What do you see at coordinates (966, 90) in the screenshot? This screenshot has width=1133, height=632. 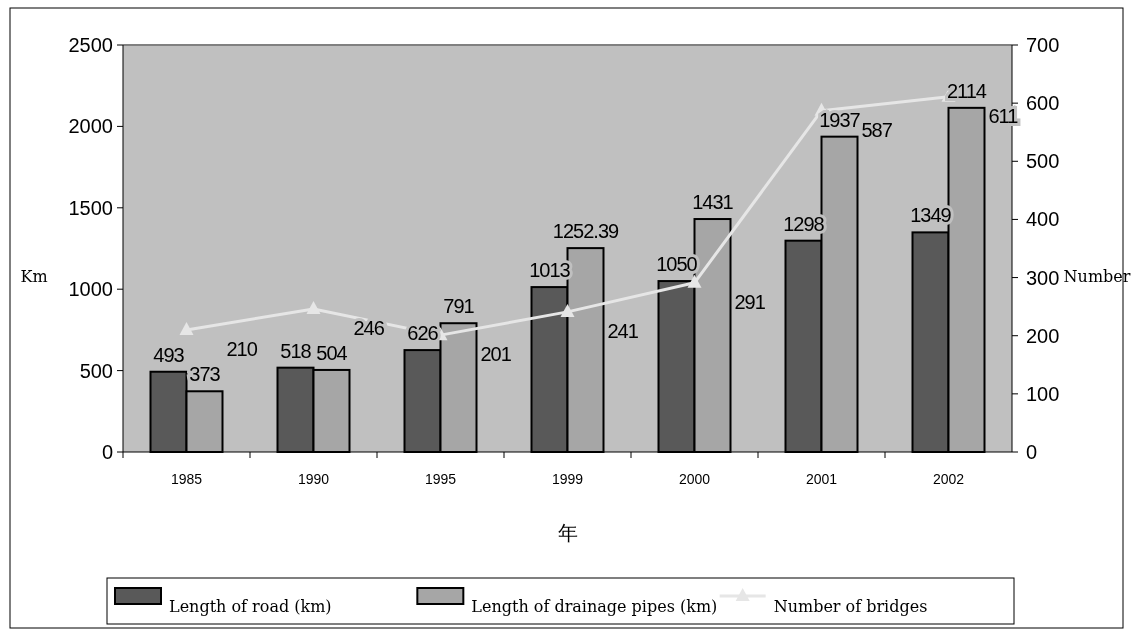 I see `data-label: 2114` at bounding box center [966, 90].